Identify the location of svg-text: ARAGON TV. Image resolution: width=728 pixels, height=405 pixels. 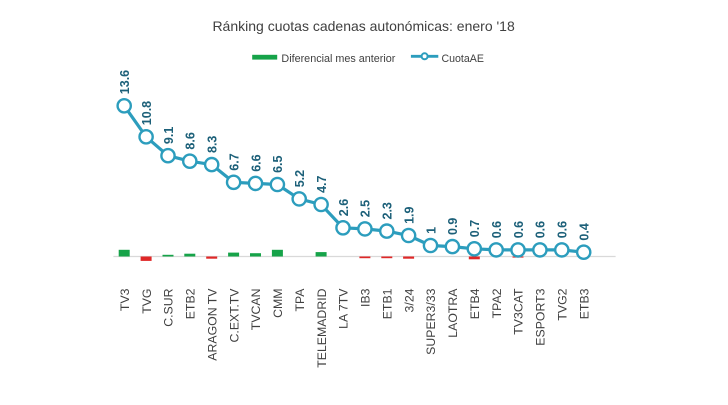
(212, 324).